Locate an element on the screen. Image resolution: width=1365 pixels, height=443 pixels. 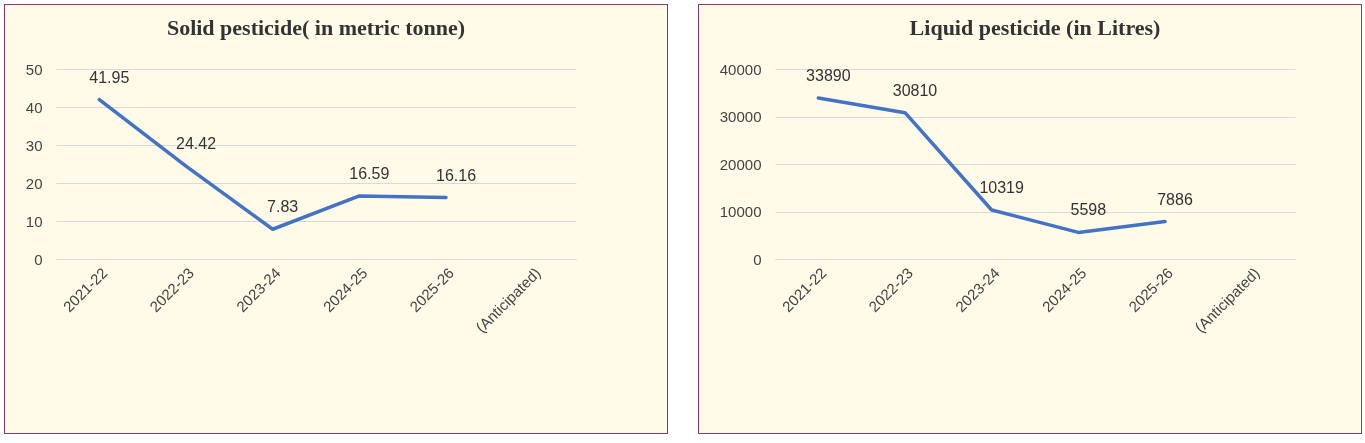
y-tick-label: 40 is located at coordinates (34, 107).